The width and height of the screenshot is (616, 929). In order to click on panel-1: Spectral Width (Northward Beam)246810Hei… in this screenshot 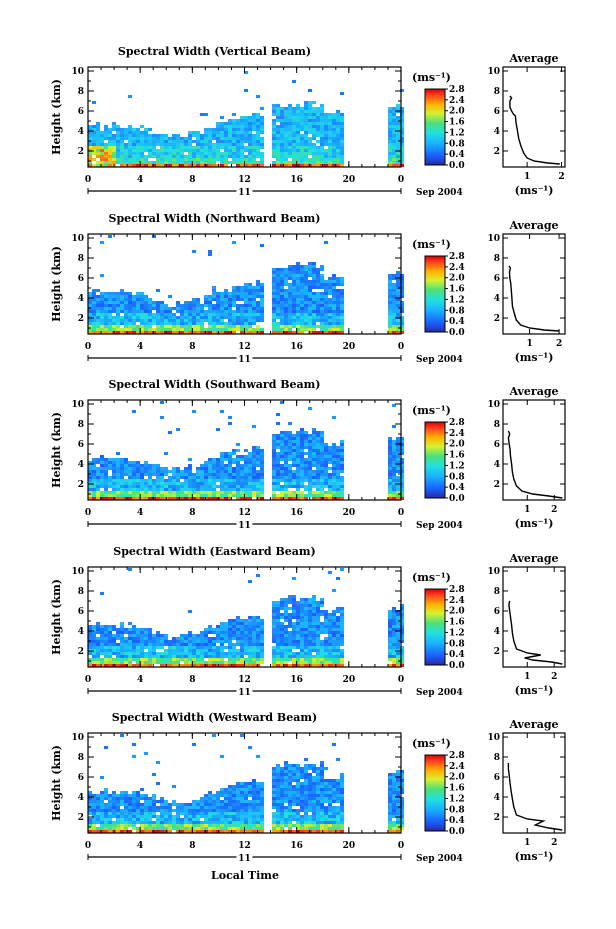, I will do `click(308, 288)`.